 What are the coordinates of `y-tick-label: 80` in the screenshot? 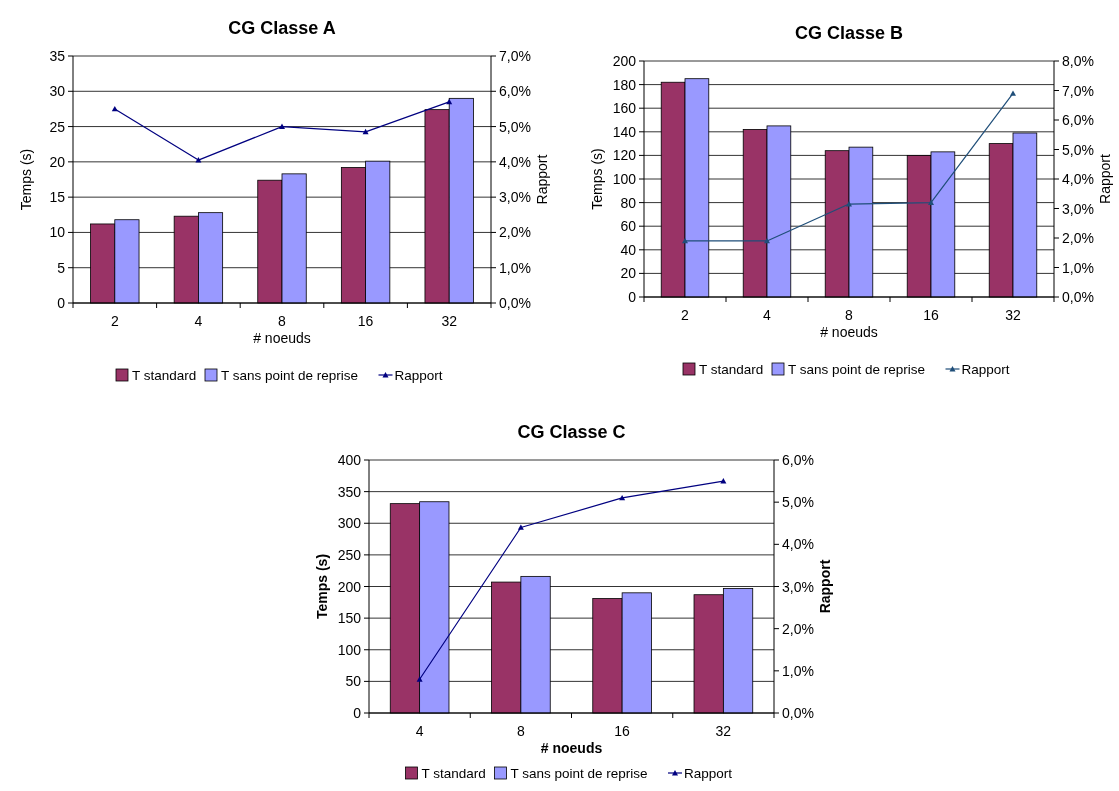 It's located at (628, 202).